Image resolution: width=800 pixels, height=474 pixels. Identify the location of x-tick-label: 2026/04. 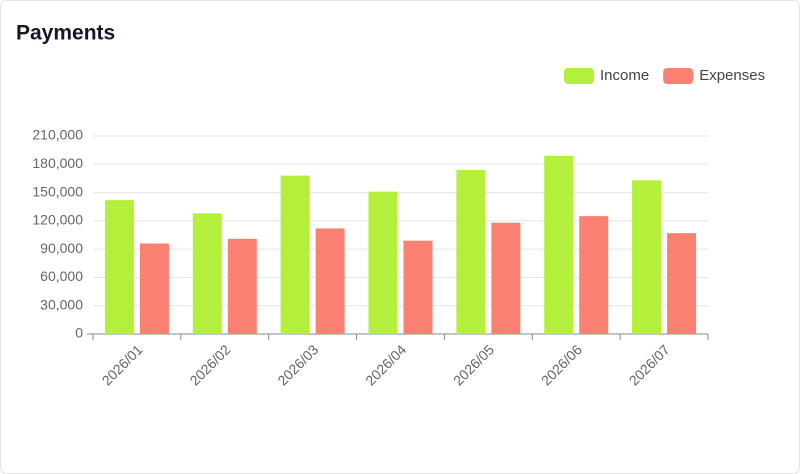
(385, 364).